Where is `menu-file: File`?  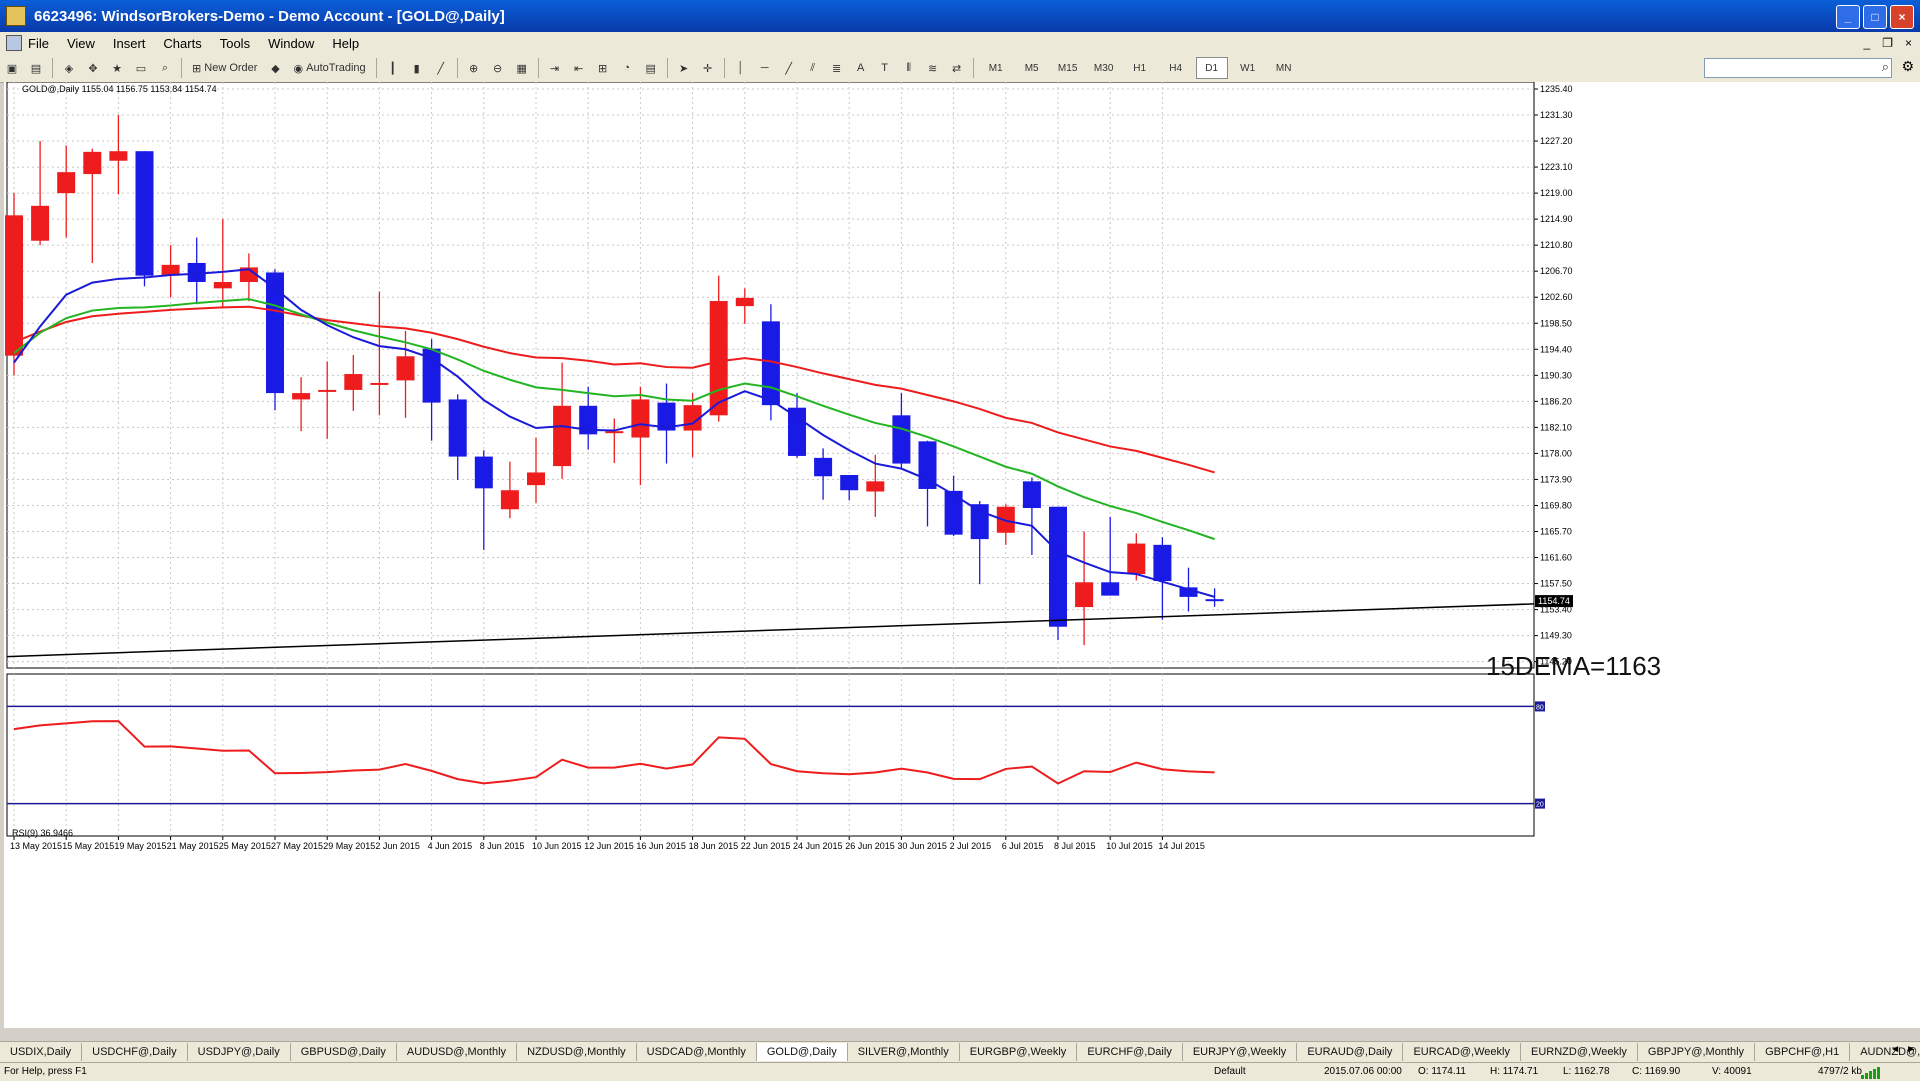
menu-file: File is located at coordinates (38, 43).